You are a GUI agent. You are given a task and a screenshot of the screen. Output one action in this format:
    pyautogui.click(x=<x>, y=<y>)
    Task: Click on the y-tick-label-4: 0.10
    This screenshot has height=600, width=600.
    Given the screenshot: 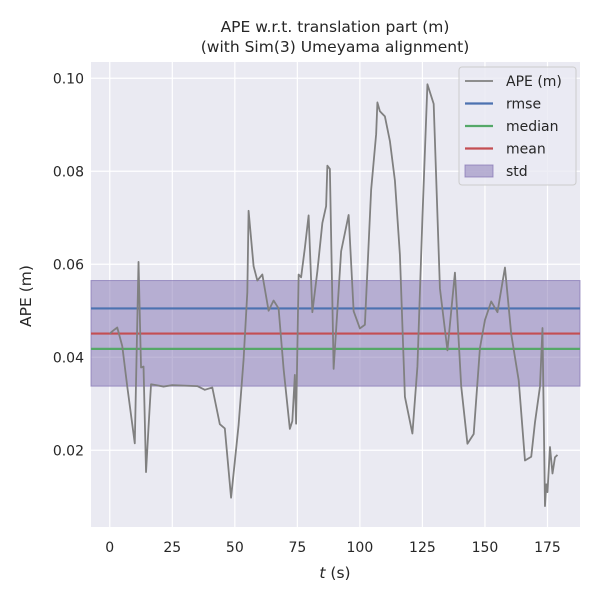 What is the action you would take?
    pyautogui.click(x=68, y=79)
    